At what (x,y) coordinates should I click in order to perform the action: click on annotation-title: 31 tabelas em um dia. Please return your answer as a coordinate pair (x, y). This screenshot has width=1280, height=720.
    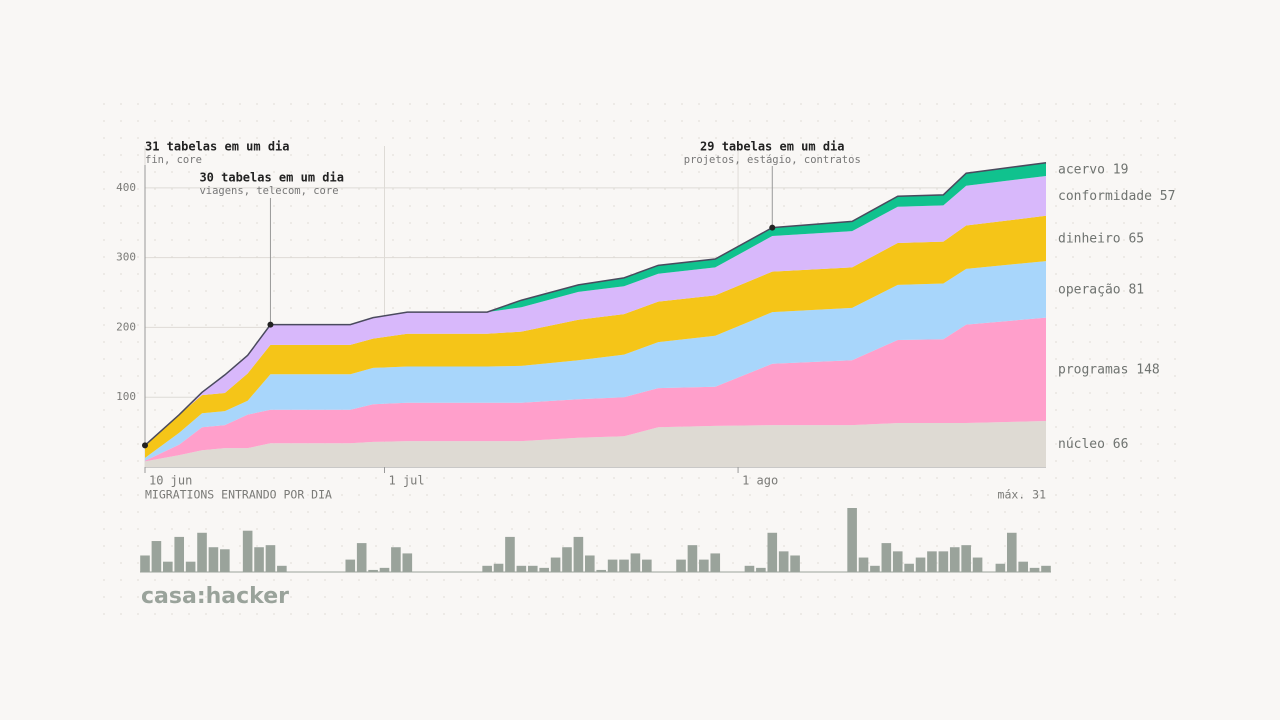
    Looking at the image, I should click on (217, 147).